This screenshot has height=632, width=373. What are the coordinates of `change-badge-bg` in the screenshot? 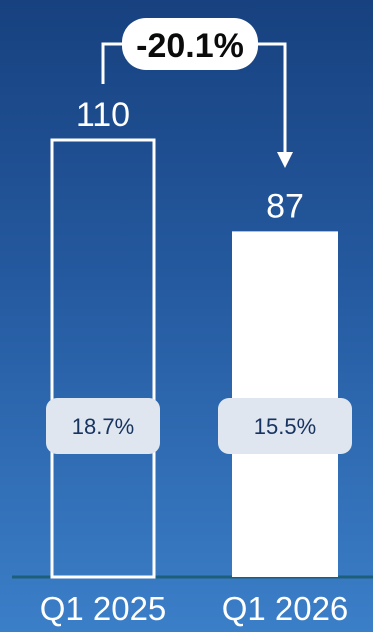 It's located at (190, 44).